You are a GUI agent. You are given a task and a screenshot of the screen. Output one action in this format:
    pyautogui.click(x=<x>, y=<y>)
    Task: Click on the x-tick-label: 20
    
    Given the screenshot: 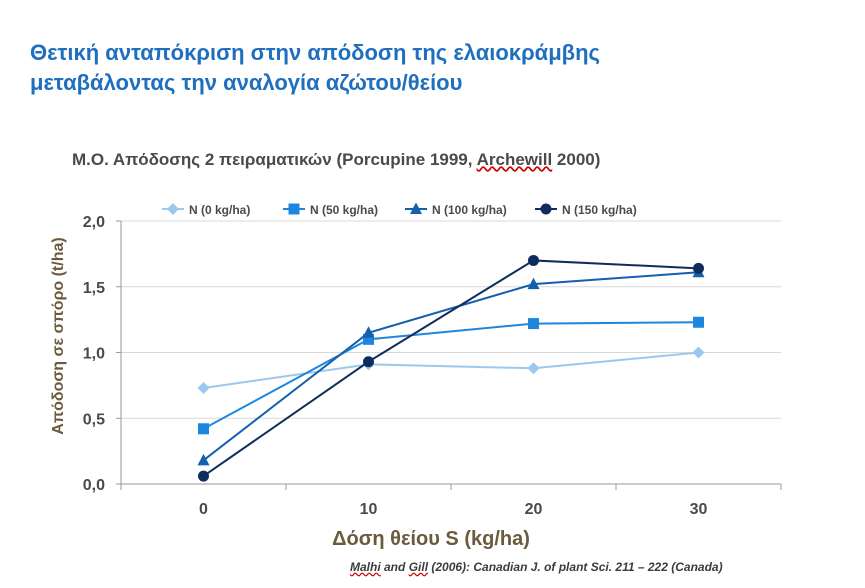 What is the action you would take?
    pyautogui.click(x=534, y=509)
    